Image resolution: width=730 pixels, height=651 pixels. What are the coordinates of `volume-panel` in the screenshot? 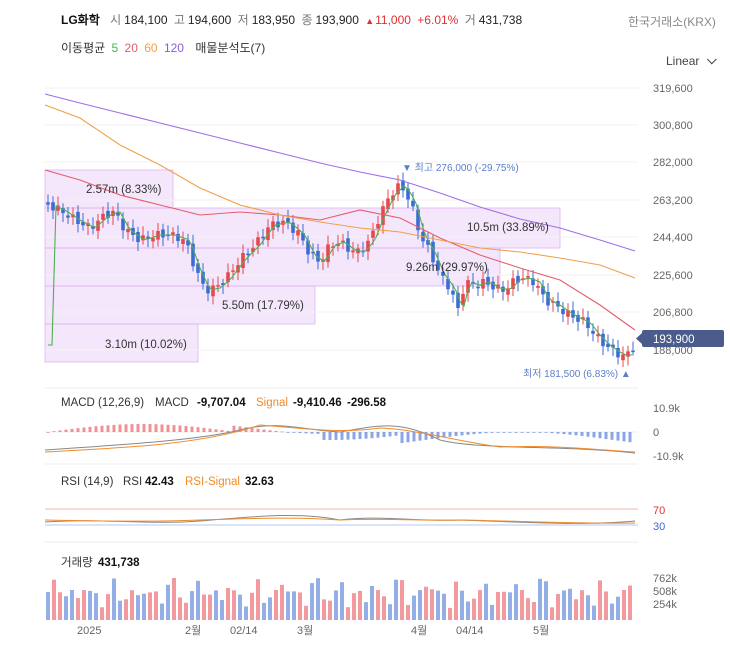 It's located at (339, 599).